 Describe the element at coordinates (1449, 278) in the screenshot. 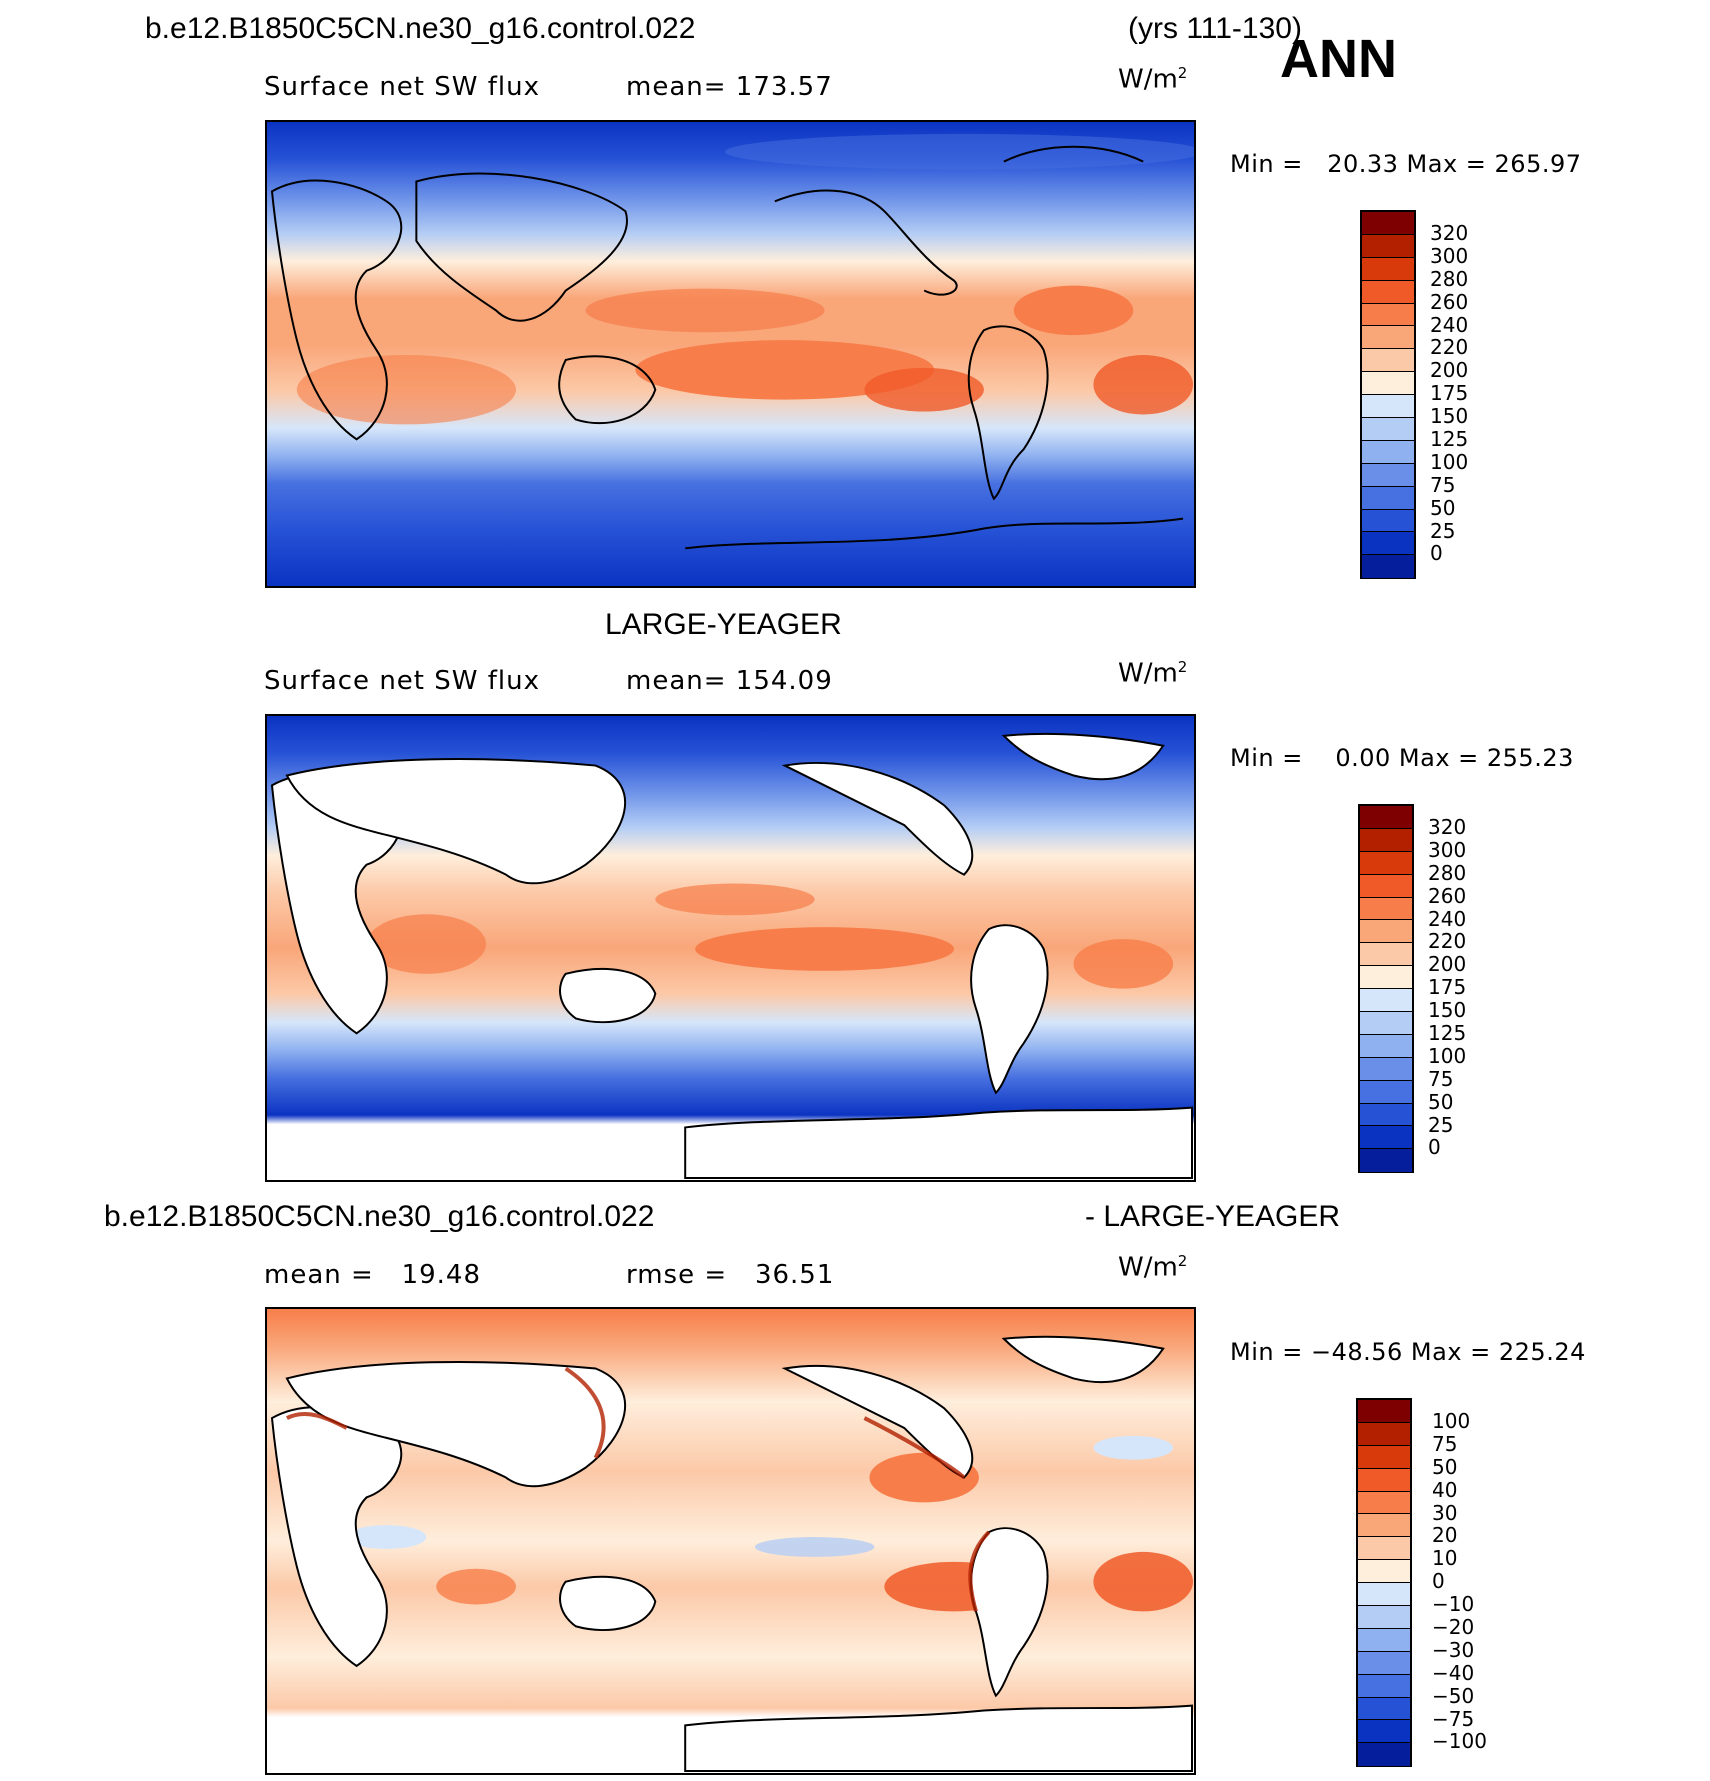

I see `panel1-colorbar-tick: 280` at that location.